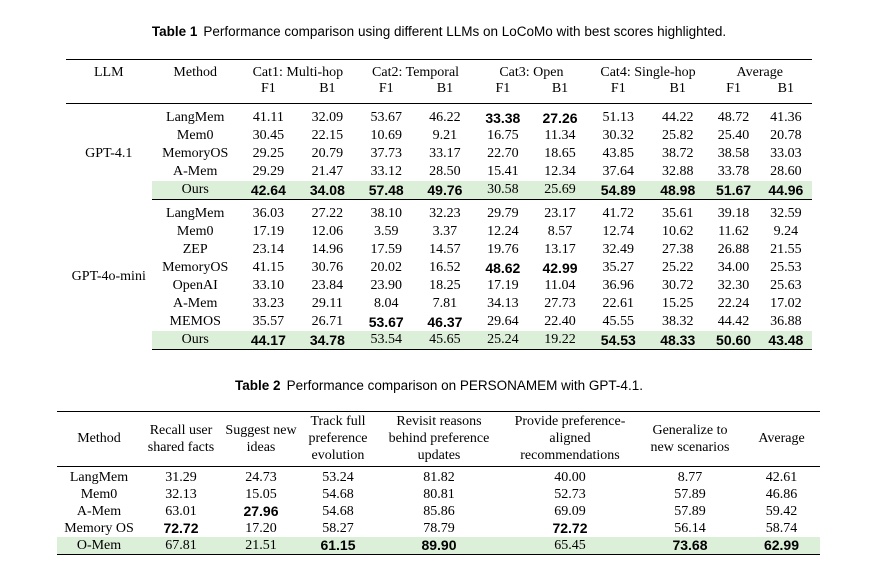 The image size is (878, 572). Describe the element at coordinates (531, 70) in the screenshot. I see `col-group: Cat3: Open` at that location.